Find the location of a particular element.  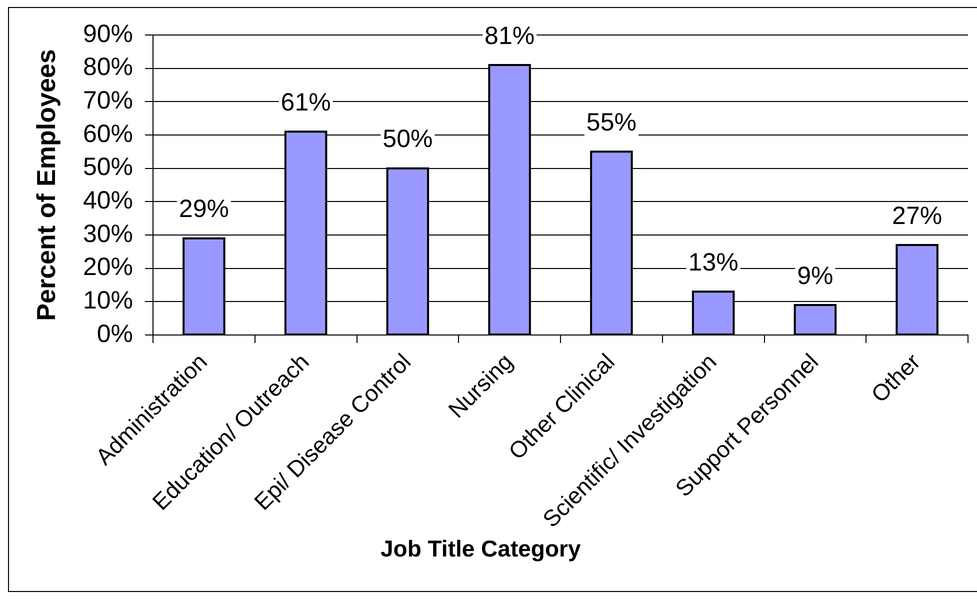

y-tick-label: 70% is located at coordinates (107, 100).